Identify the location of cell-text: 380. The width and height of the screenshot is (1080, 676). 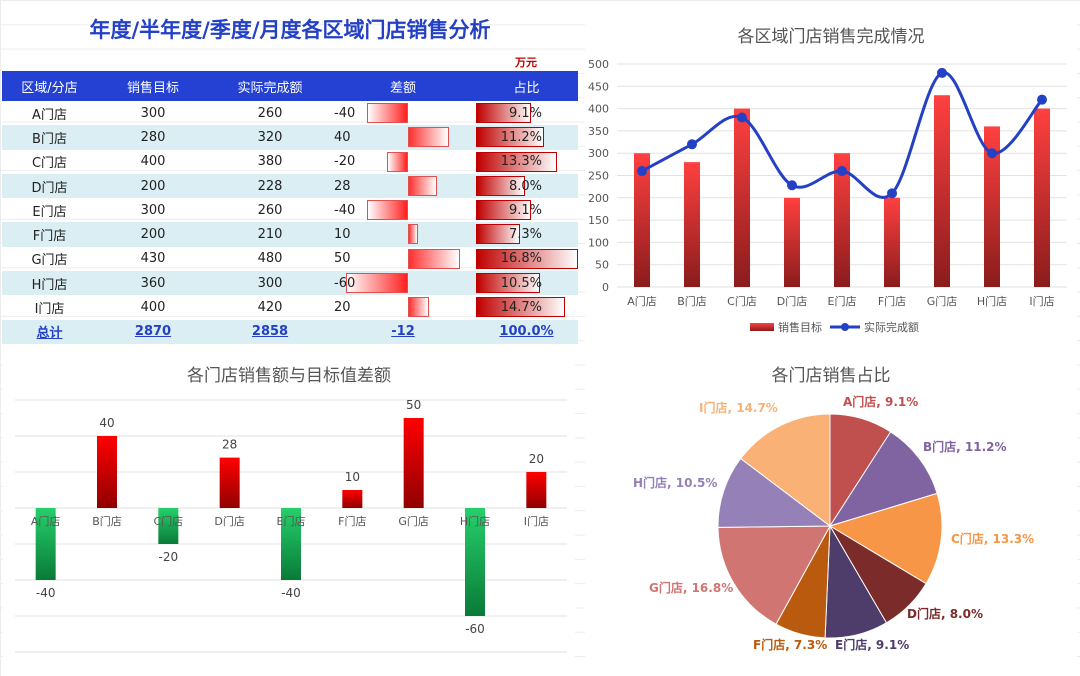
(270, 162).